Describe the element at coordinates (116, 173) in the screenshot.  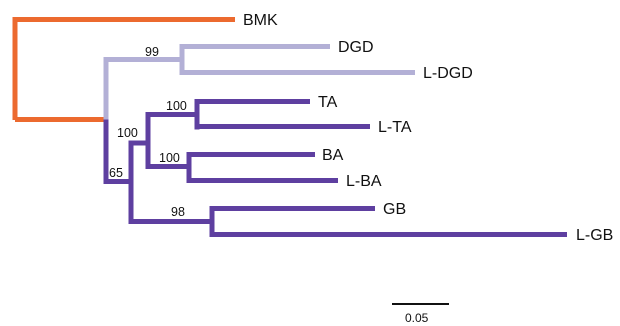
I see `bootstrap-main-node: 65` at that location.